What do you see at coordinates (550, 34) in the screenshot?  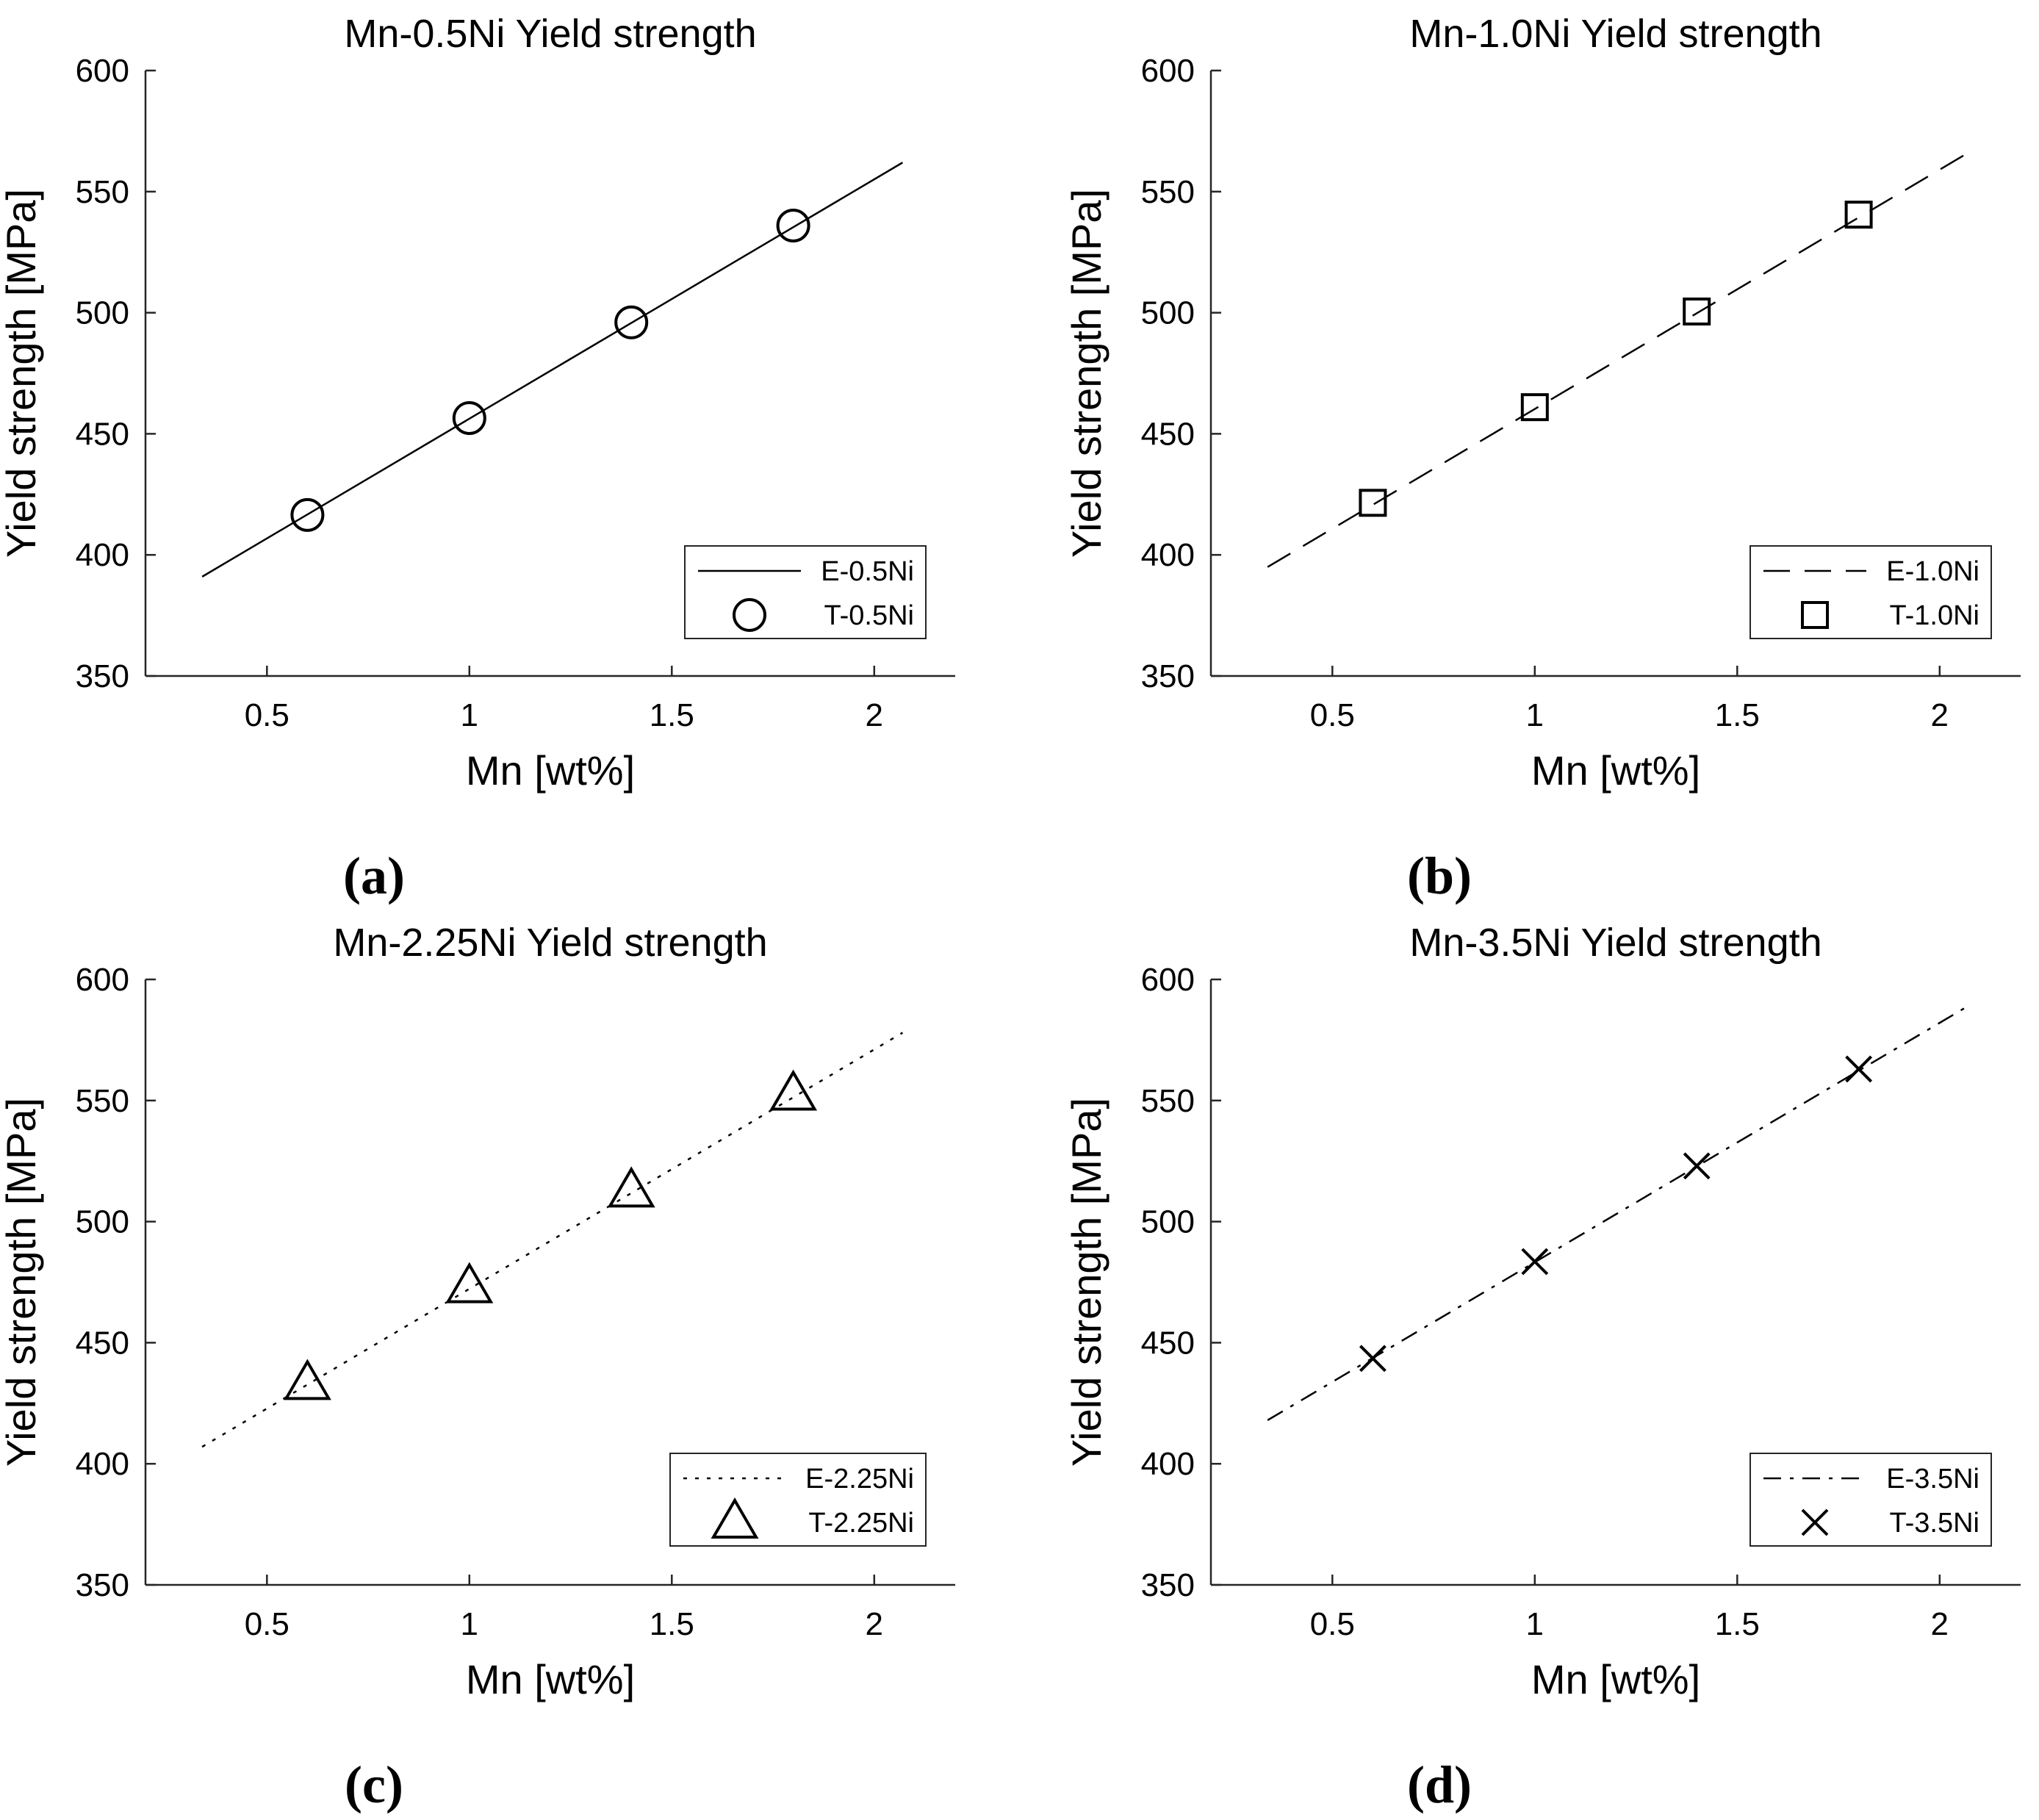 I see `chart-title: Mn-0.5Ni Yield strength` at bounding box center [550, 34].